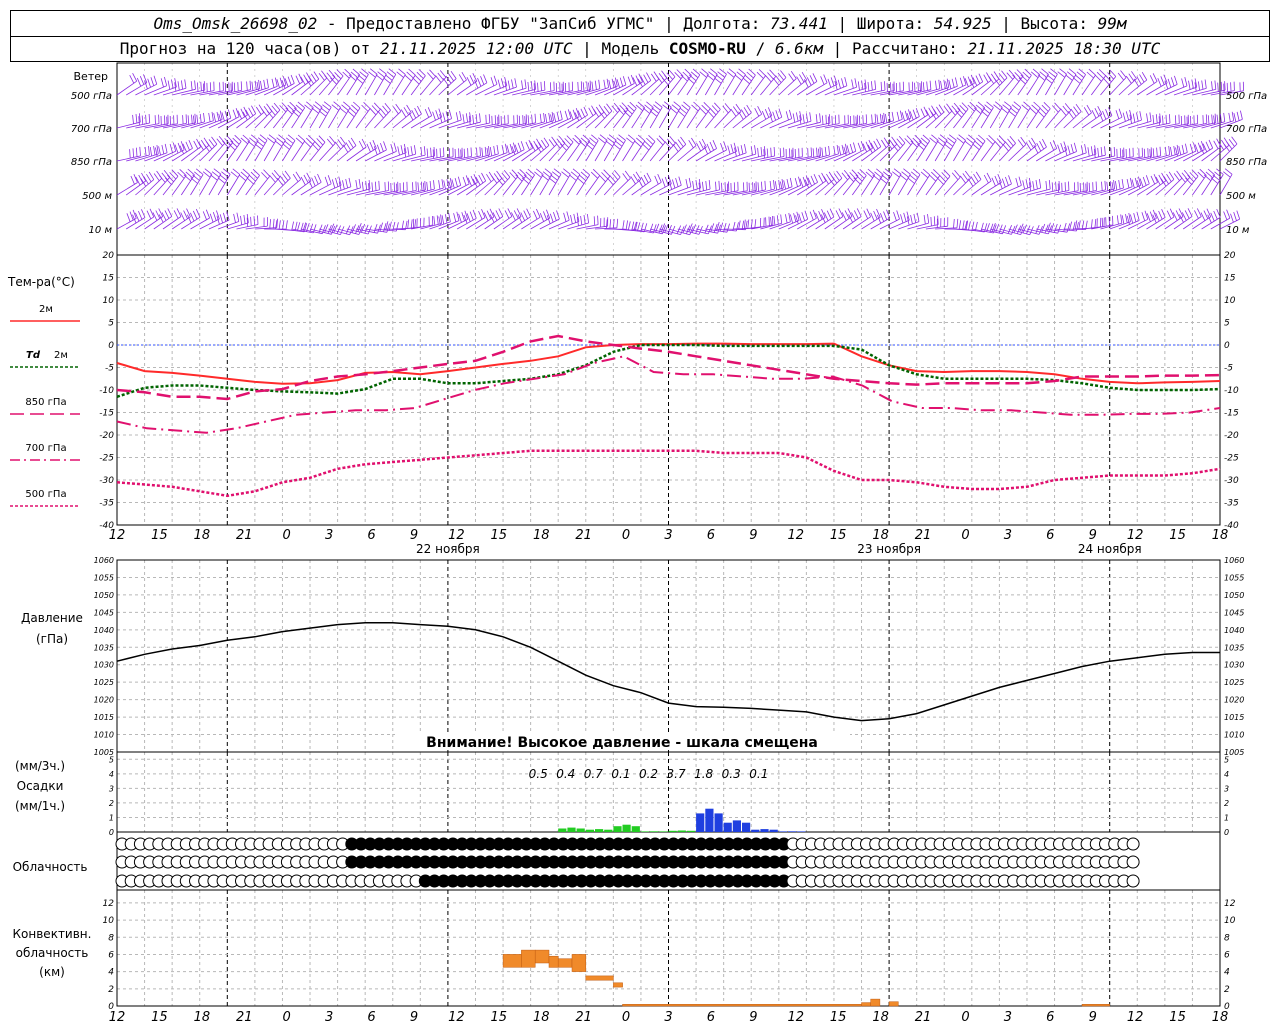  I want to click on hour-label-bottom: 18, so click(541, 1017).